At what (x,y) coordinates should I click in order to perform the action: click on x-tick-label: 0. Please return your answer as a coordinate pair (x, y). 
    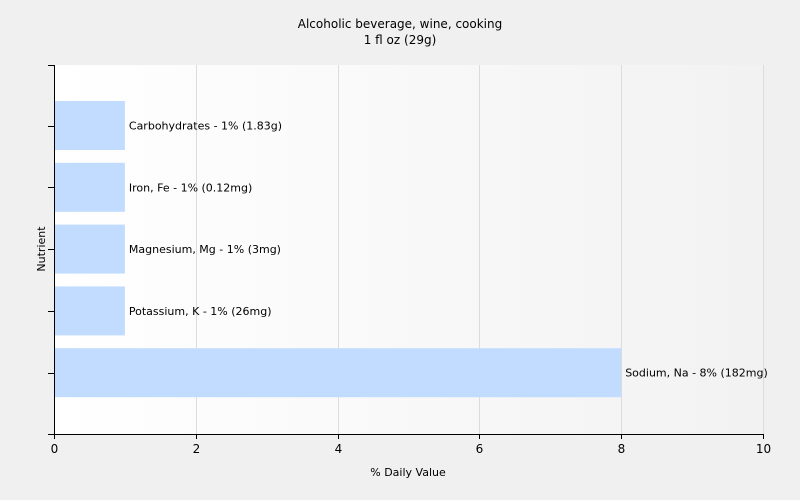
    Looking at the image, I should click on (55, 449).